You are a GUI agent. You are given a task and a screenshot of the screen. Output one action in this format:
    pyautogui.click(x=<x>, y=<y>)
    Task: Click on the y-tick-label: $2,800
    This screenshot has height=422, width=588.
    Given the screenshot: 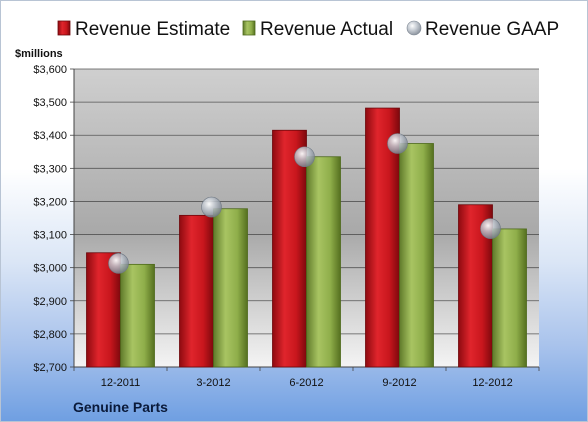 What is the action you would take?
    pyautogui.click(x=50, y=335)
    